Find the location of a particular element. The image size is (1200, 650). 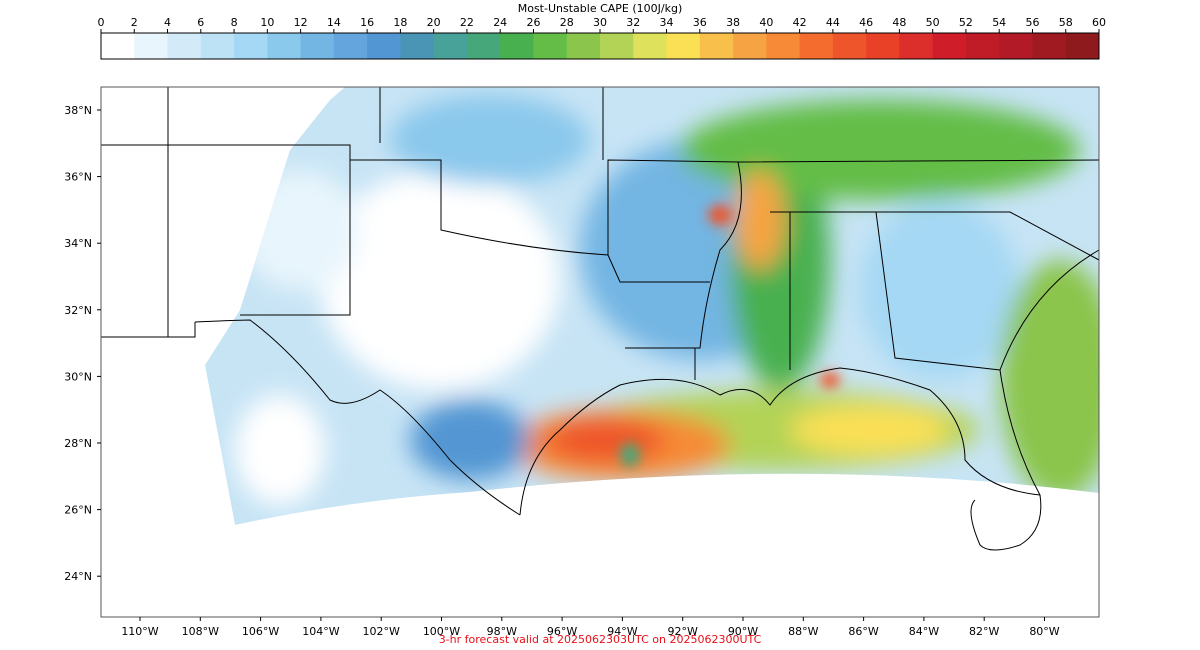

colorbar-tick-label: 12 is located at coordinates (301, 22).